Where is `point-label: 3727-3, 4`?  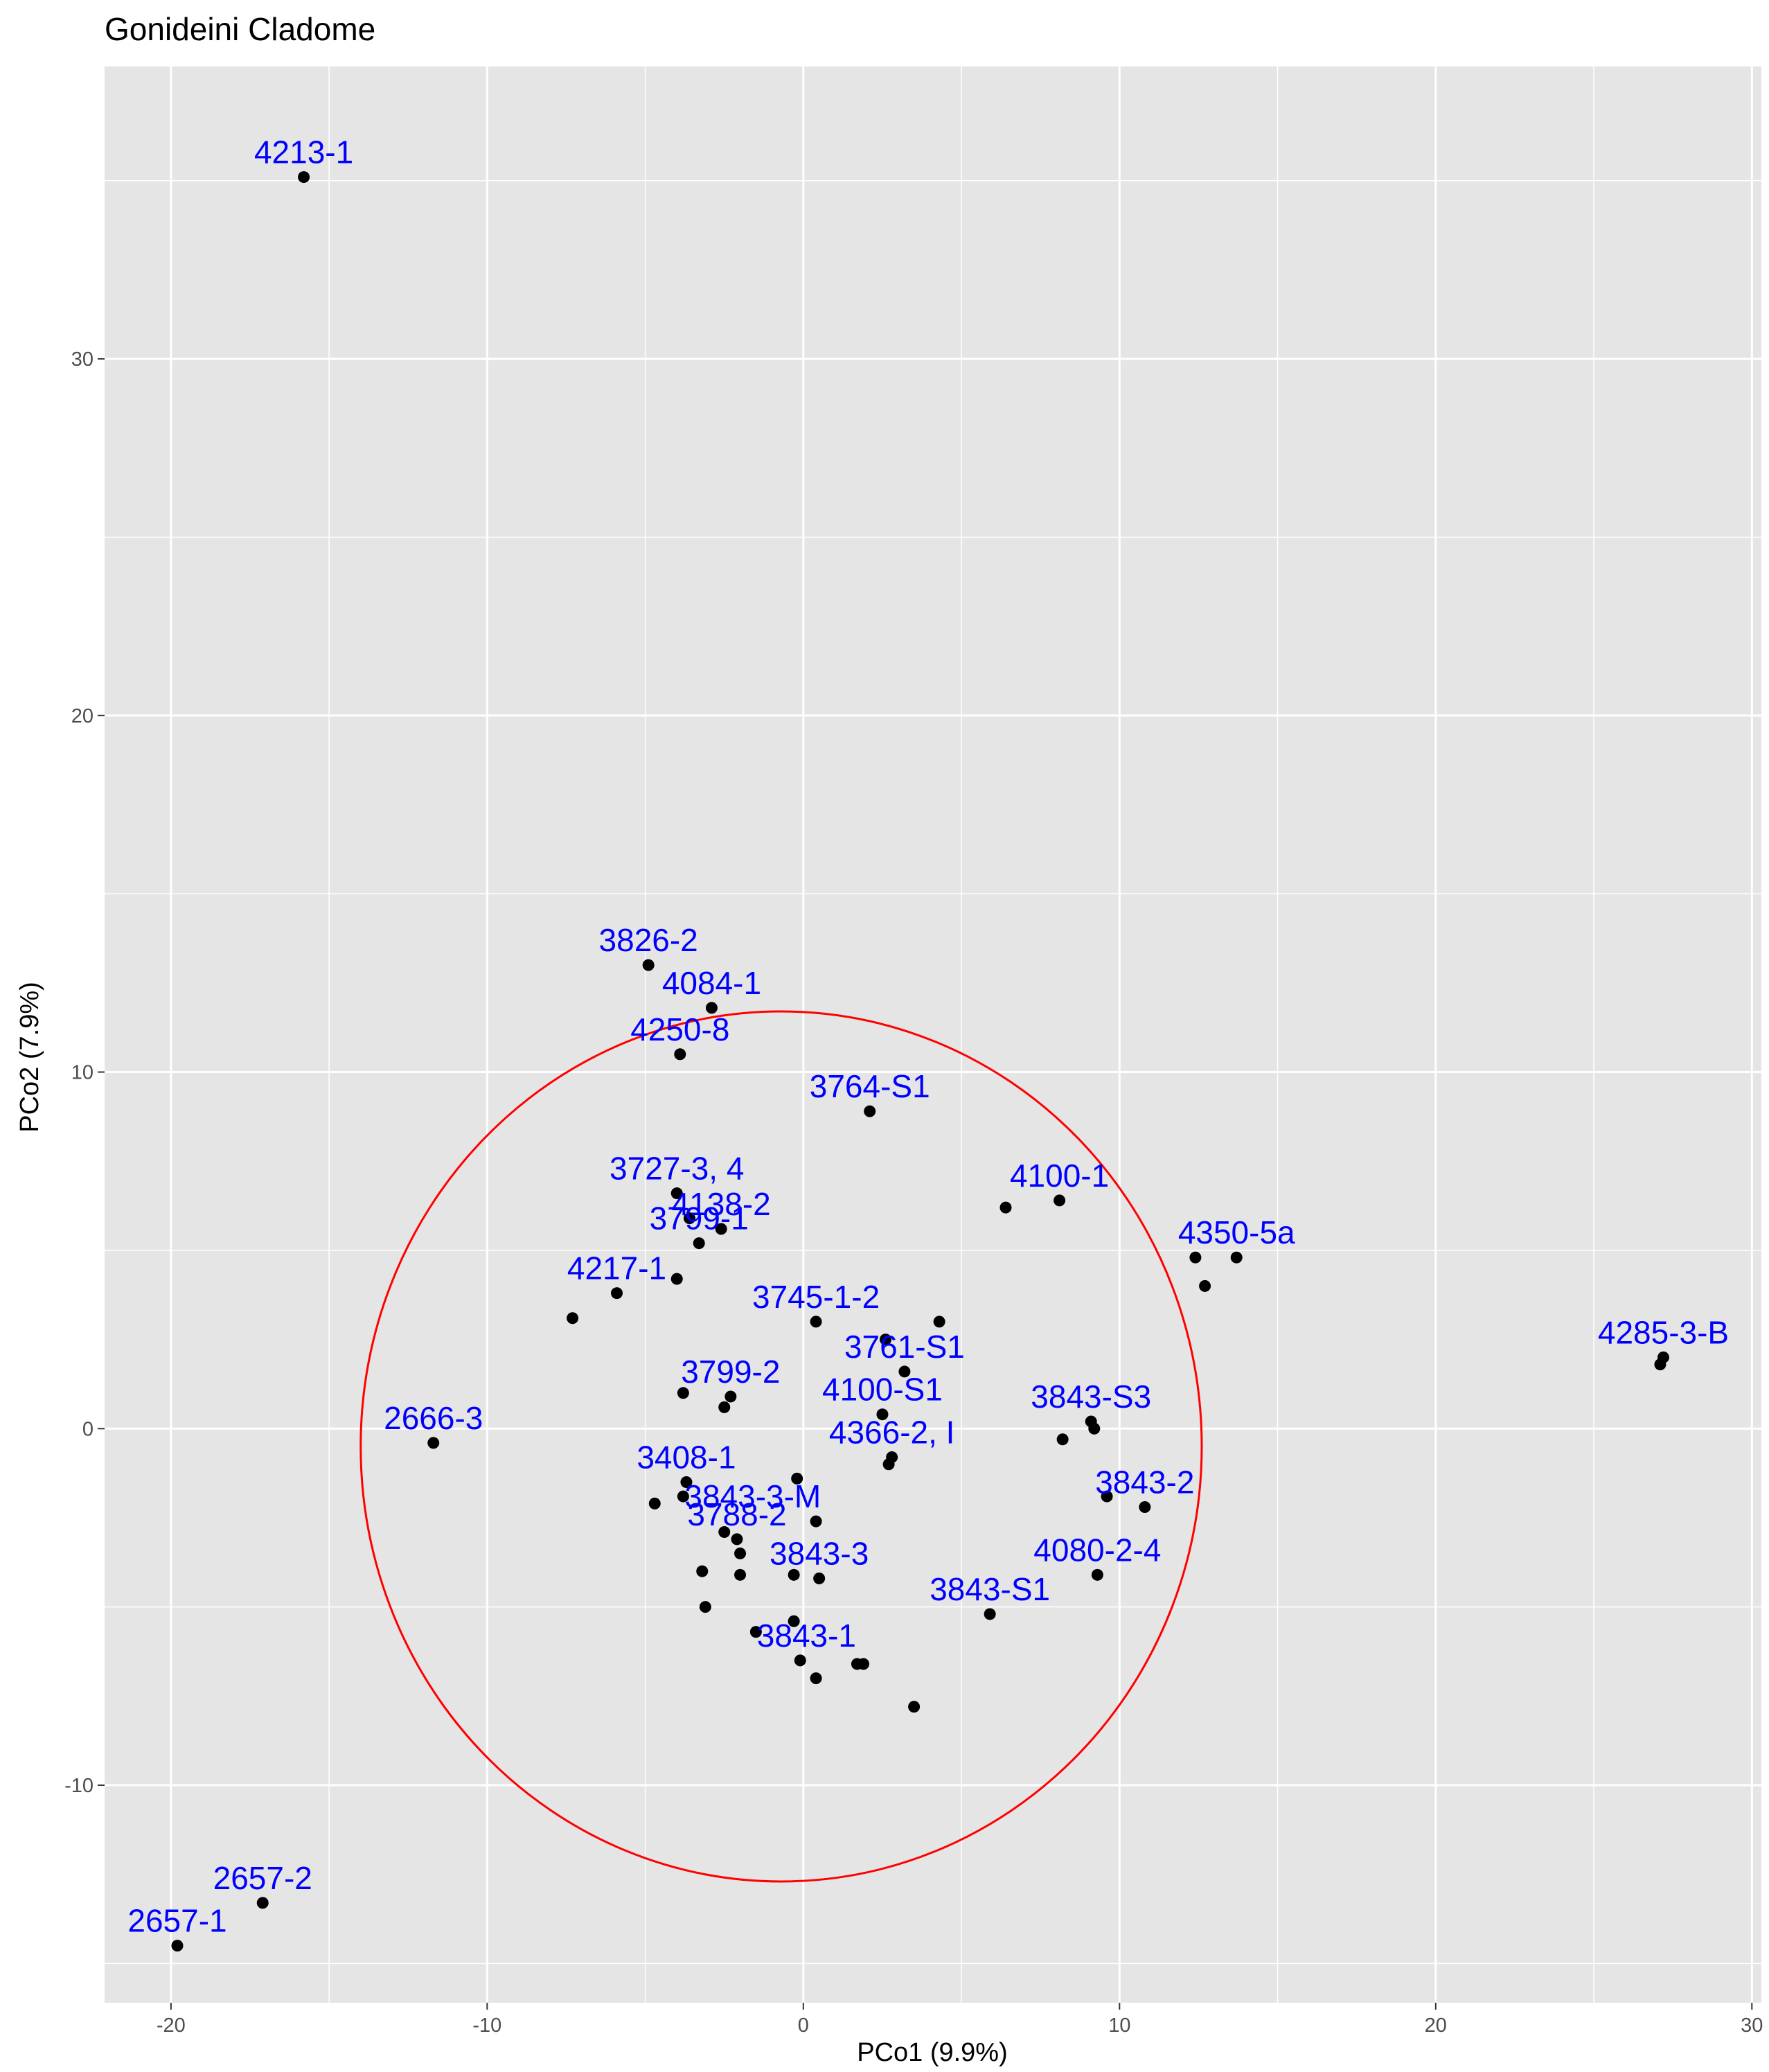 point-label: 3727-3, 4 is located at coordinates (677, 1169).